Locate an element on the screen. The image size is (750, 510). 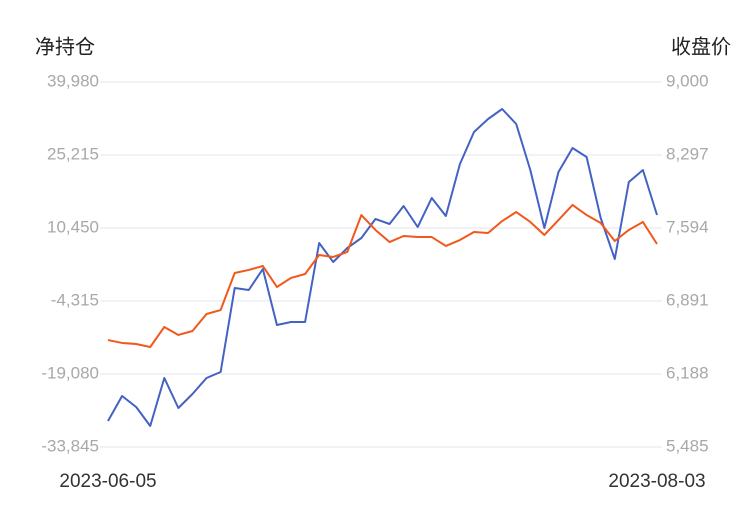
y2-tick-label: 6,891 is located at coordinates (687, 299).